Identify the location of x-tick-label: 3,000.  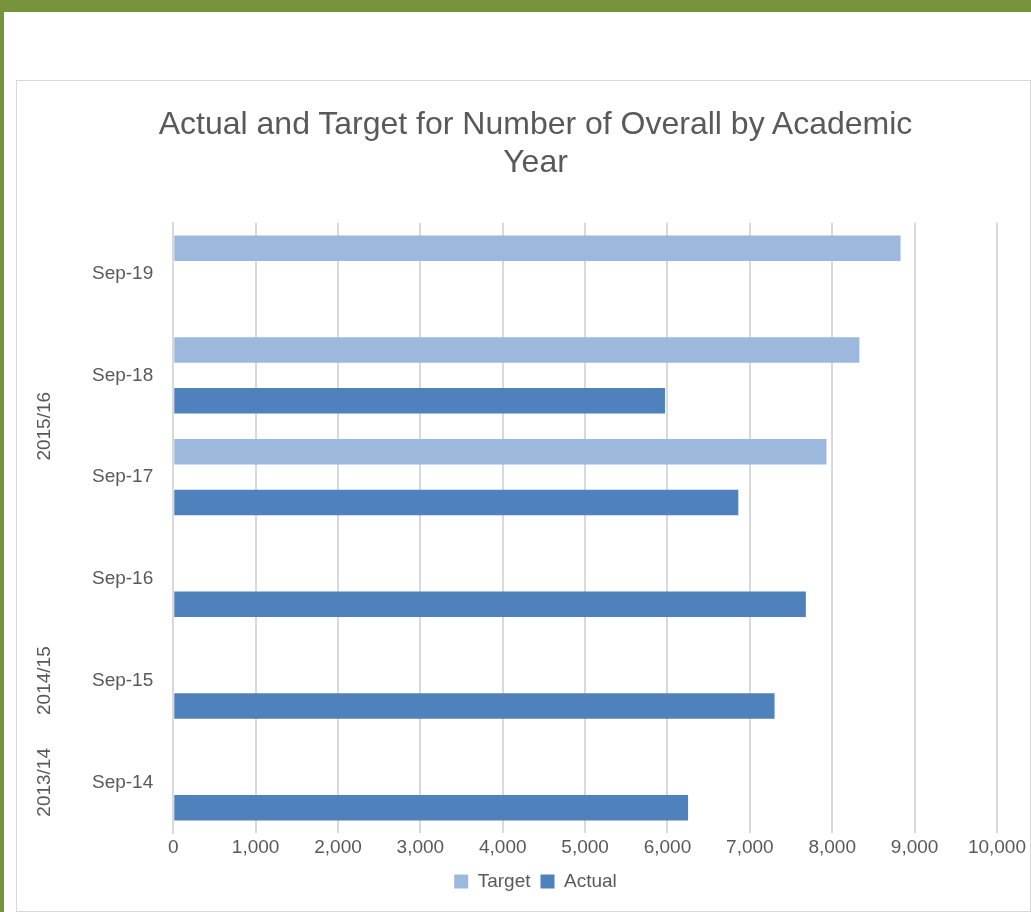
(420, 846).